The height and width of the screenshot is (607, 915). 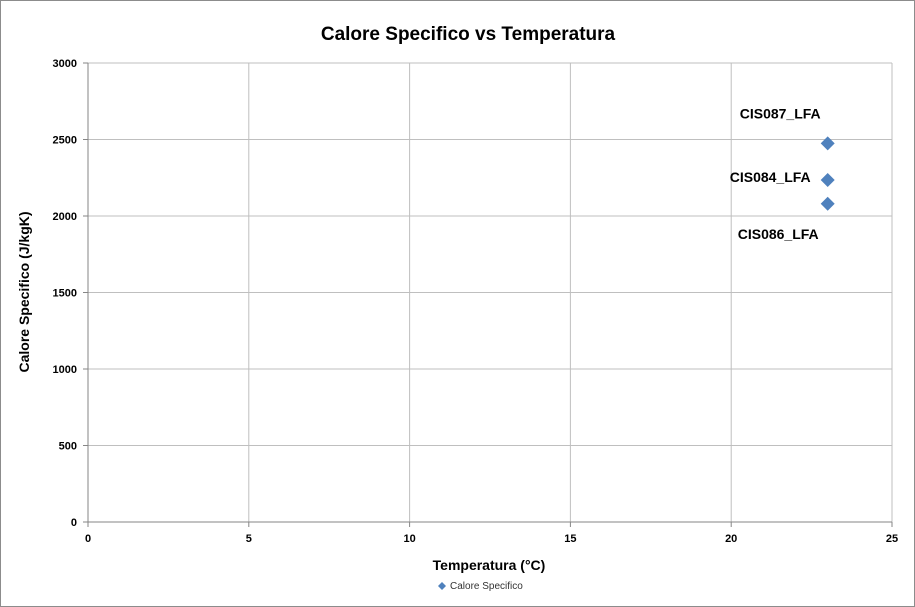 What do you see at coordinates (442, 586) in the screenshot?
I see `legend-marker` at bounding box center [442, 586].